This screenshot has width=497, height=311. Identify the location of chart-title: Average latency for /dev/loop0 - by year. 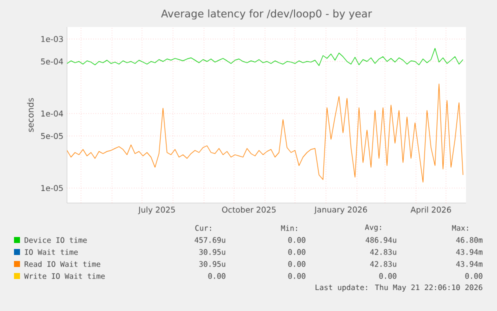
(266, 14).